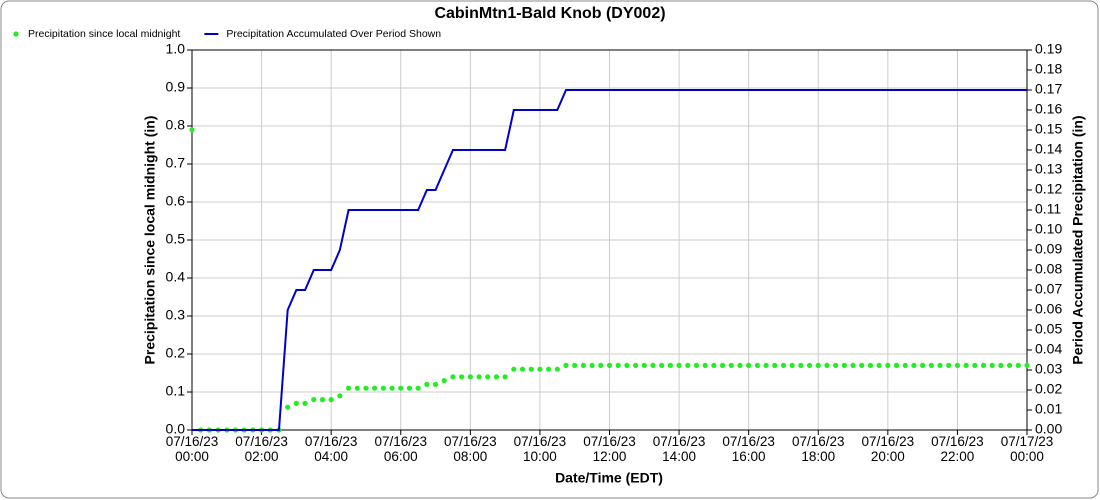 The image size is (1100, 500). I want to click on y2-tick-label: 0.15, so click(1048, 129).